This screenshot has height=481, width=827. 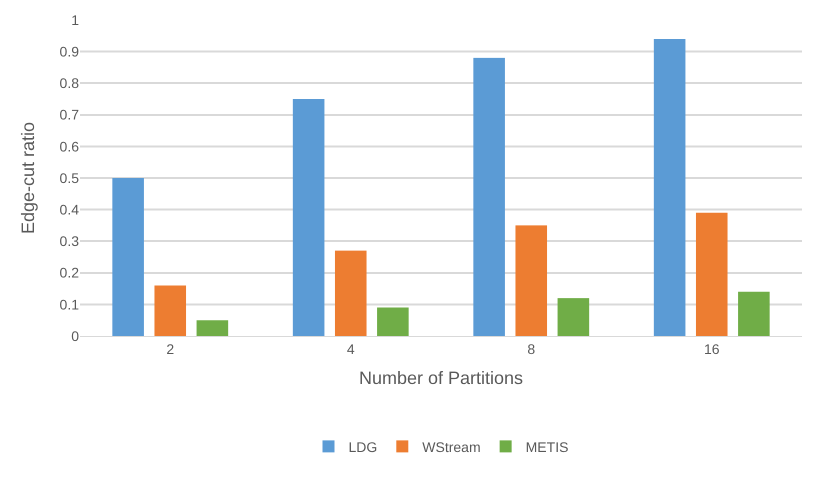 What do you see at coordinates (350, 348) in the screenshot?
I see `x-tick-label: 4` at bounding box center [350, 348].